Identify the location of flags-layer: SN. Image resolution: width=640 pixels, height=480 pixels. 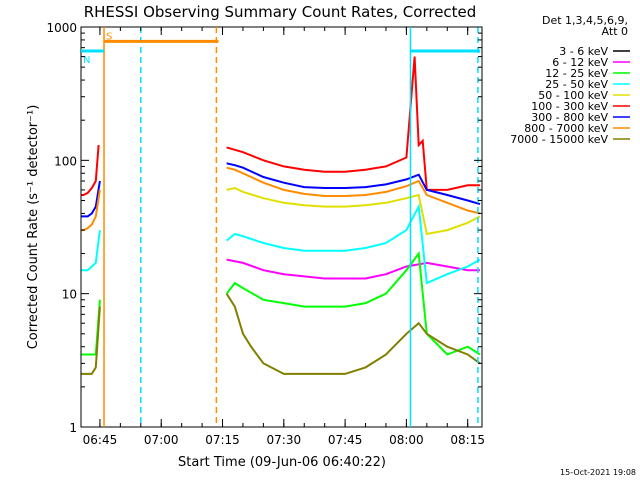
(280, 48).